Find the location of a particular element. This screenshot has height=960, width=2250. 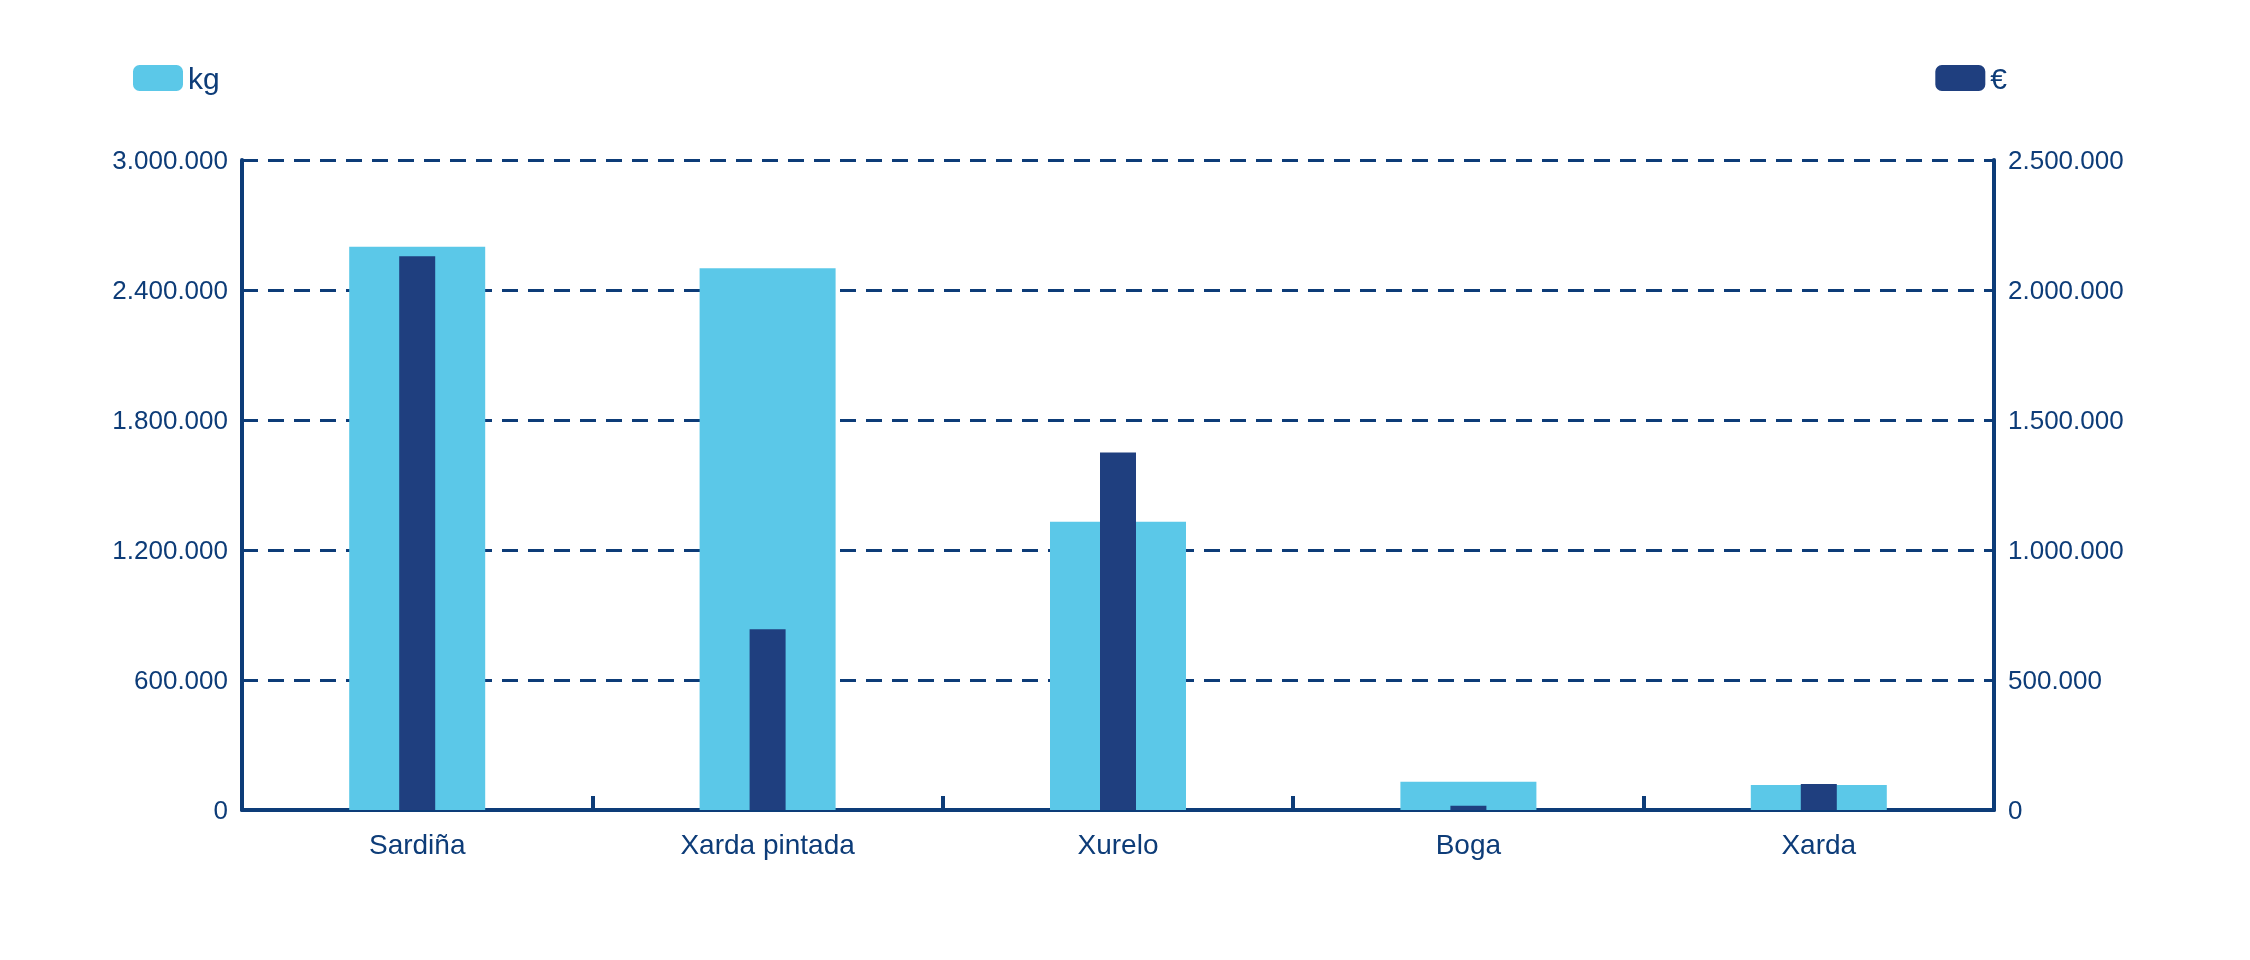

y2-tick-label: 0 is located at coordinates (2015, 810).